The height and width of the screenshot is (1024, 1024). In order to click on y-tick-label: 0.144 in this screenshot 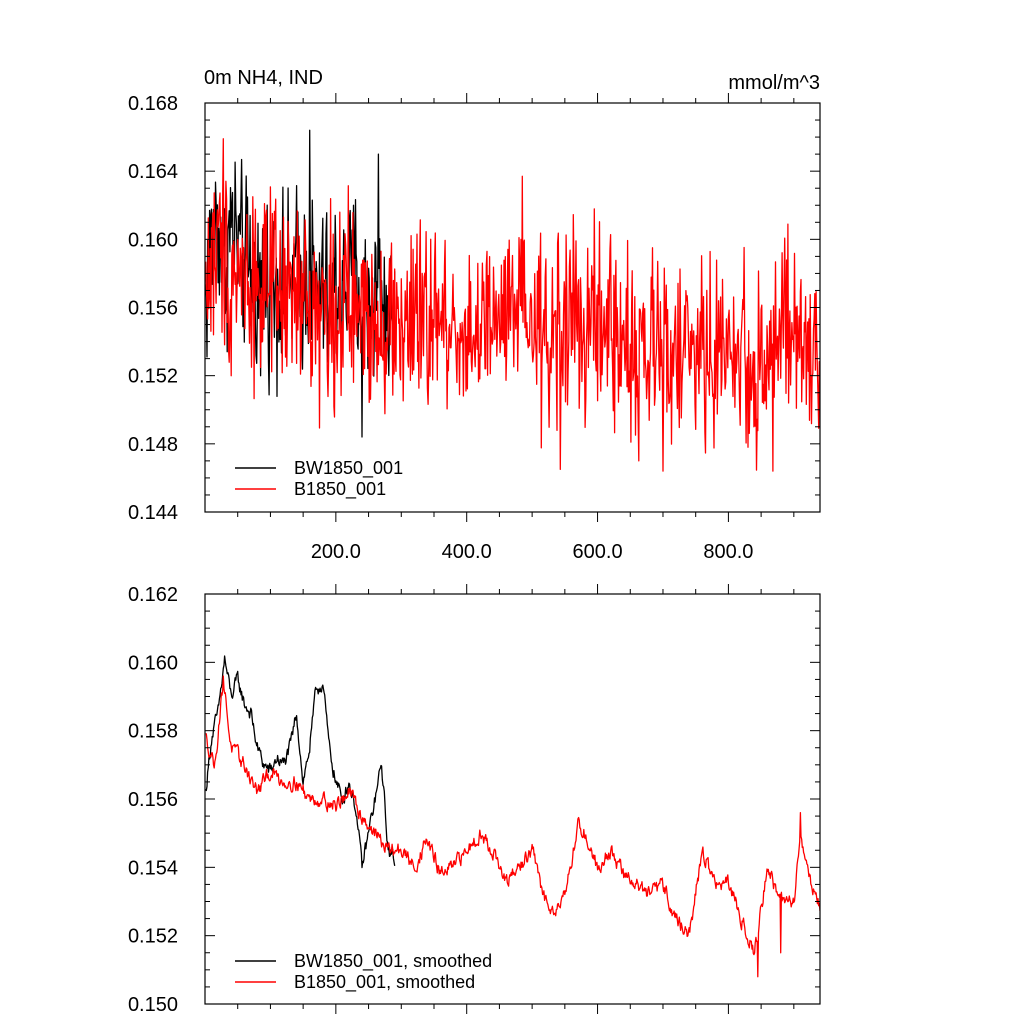, I will do `click(153, 513)`.